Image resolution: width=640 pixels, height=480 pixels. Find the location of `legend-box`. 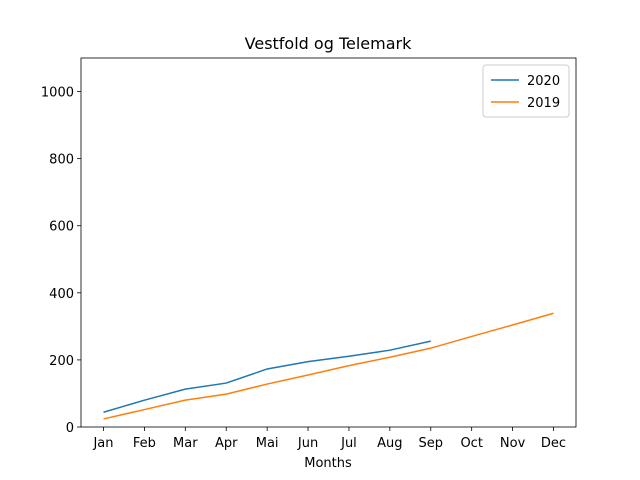

legend-box is located at coordinates (526, 91).